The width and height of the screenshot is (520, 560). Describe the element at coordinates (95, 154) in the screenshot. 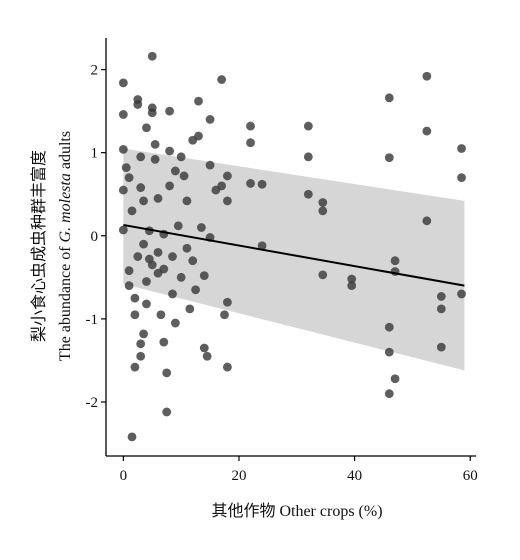

I see `y-tick-label: 1` at that location.